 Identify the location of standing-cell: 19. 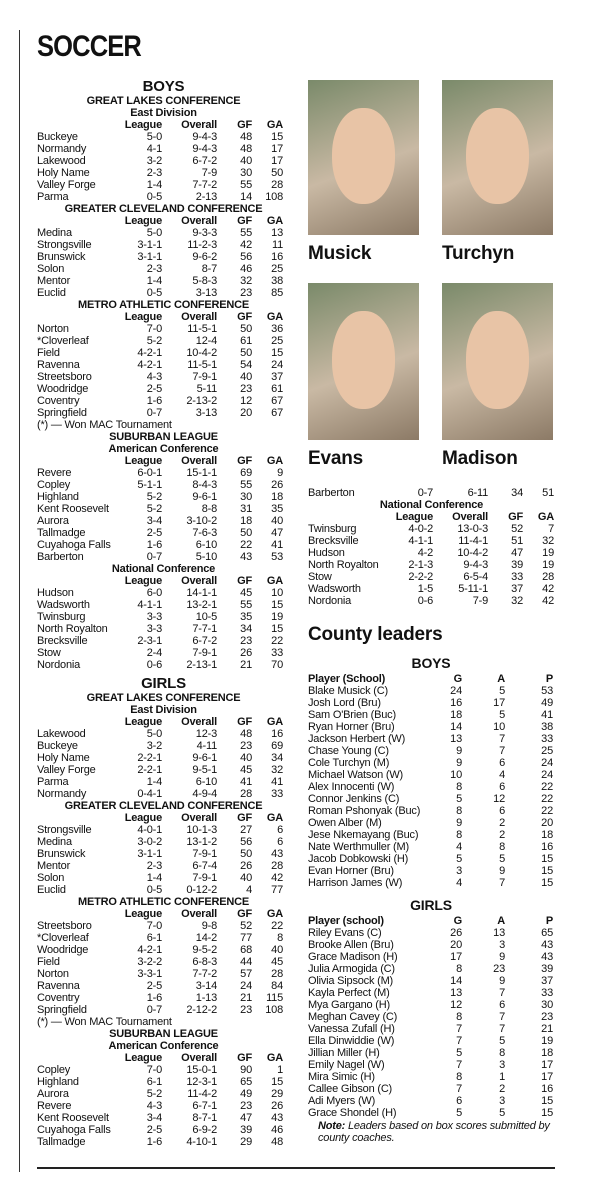
(548, 565).